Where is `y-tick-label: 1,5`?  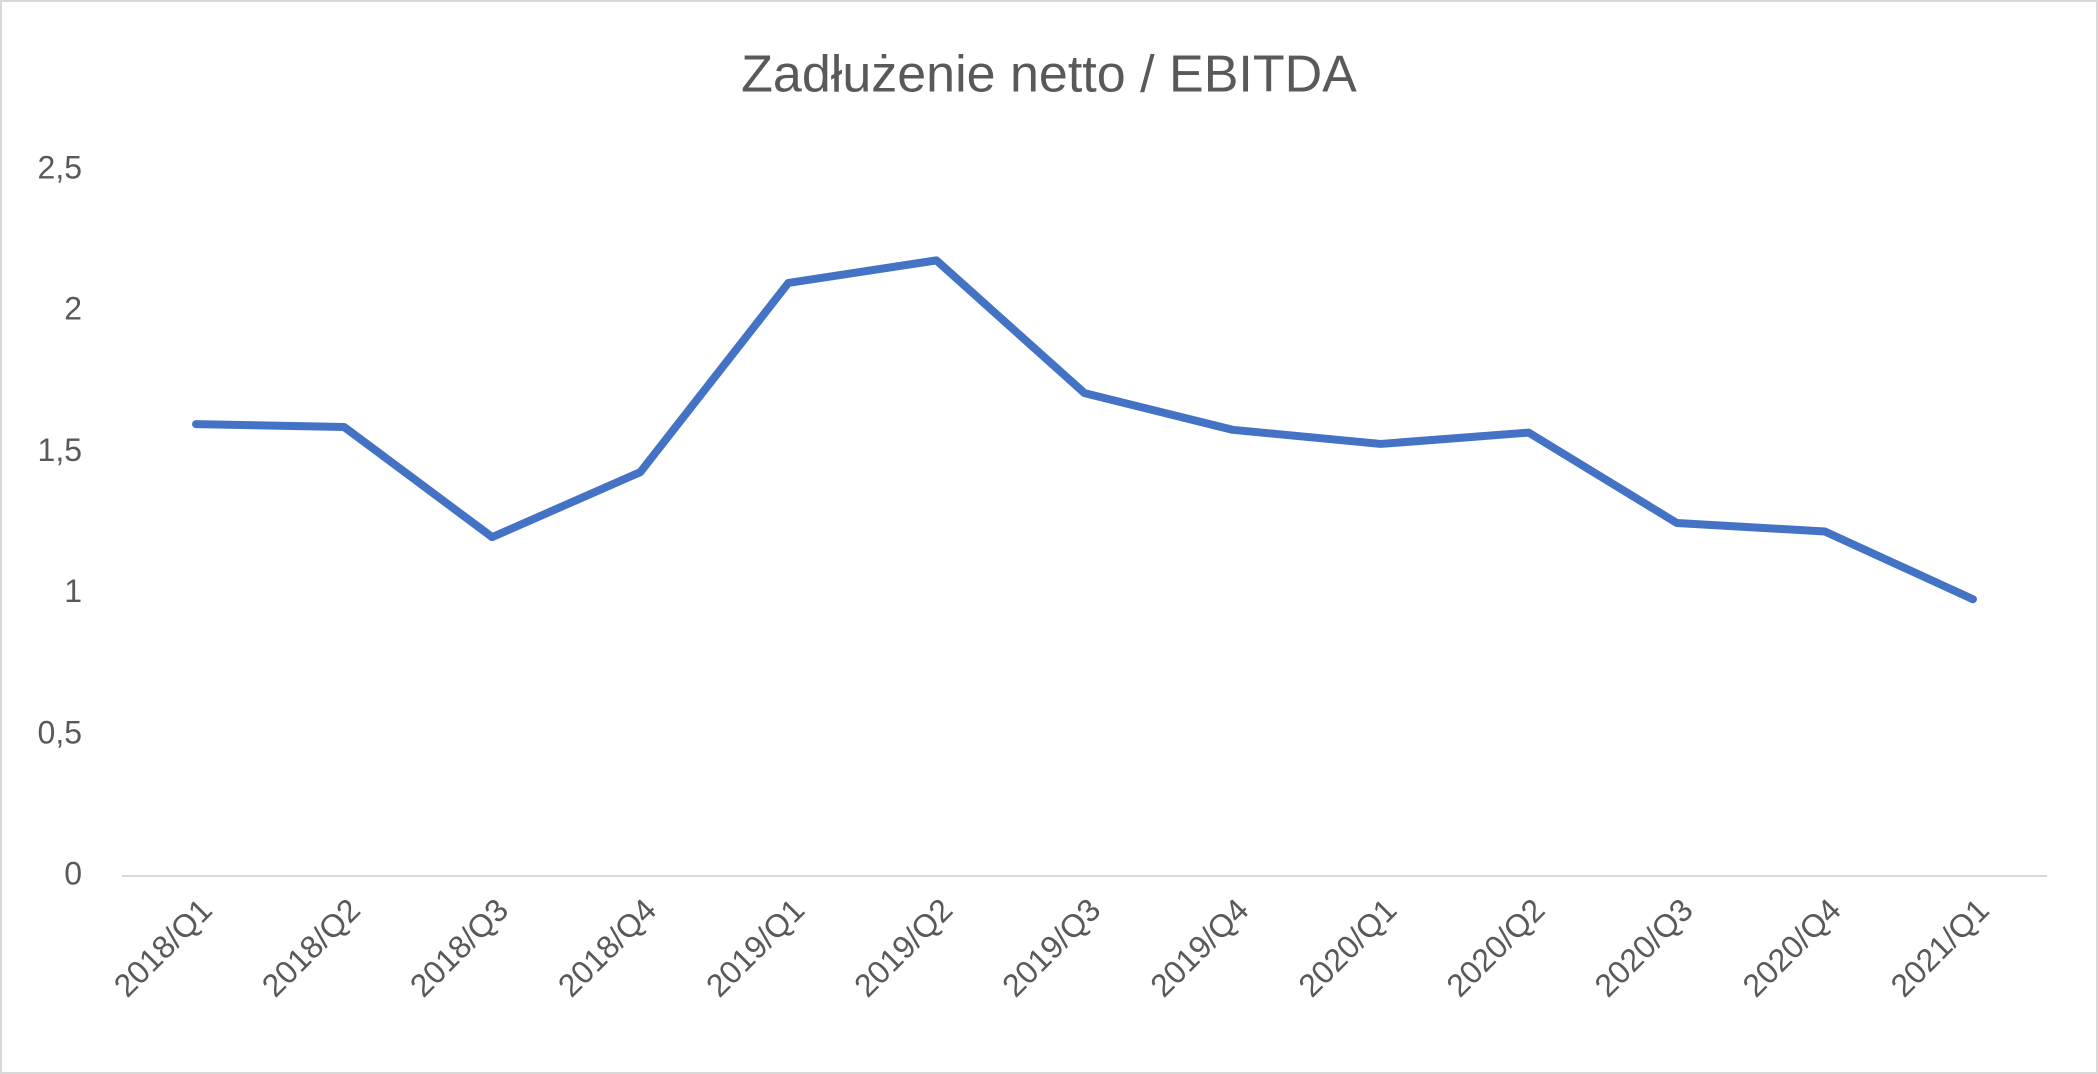 y-tick-label: 1,5 is located at coordinates (60, 450).